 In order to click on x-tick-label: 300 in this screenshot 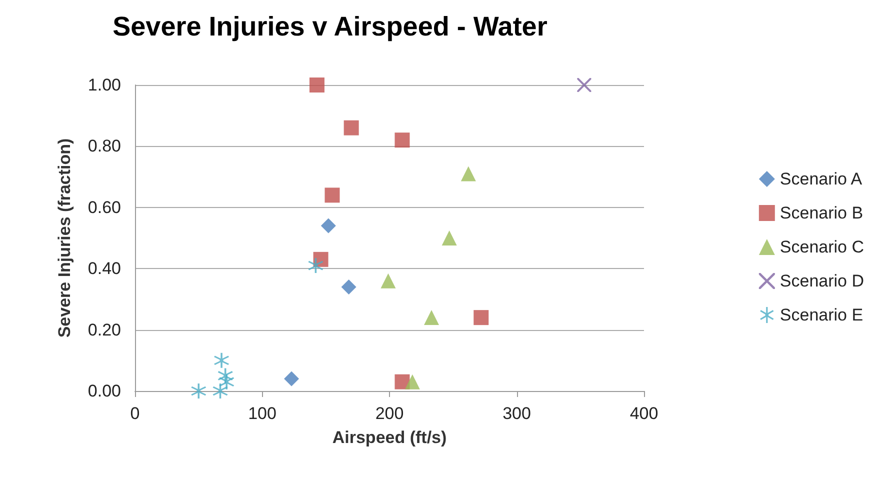, I will do `click(516, 413)`.